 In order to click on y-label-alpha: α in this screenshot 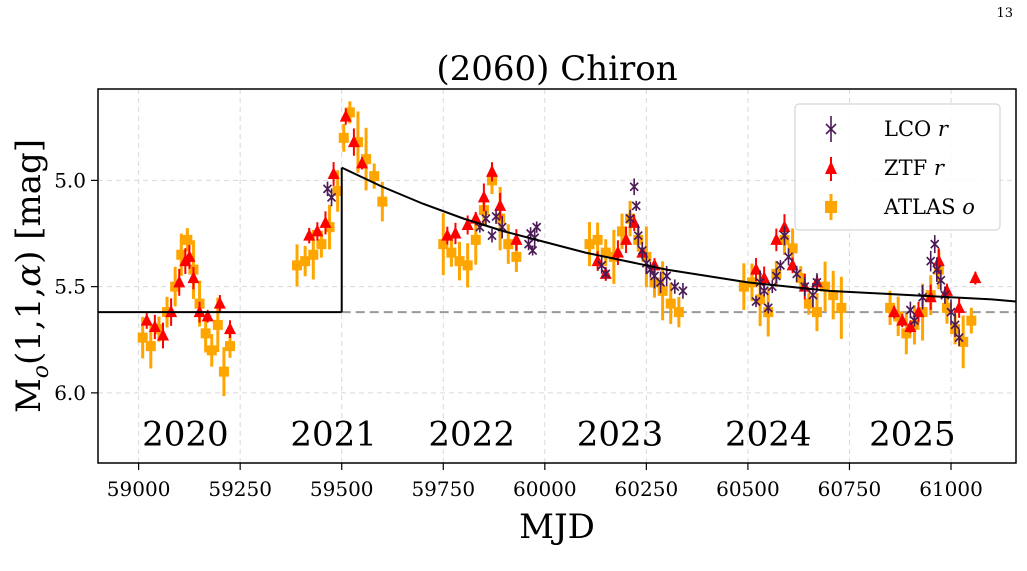, I will do `click(29, 275)`.